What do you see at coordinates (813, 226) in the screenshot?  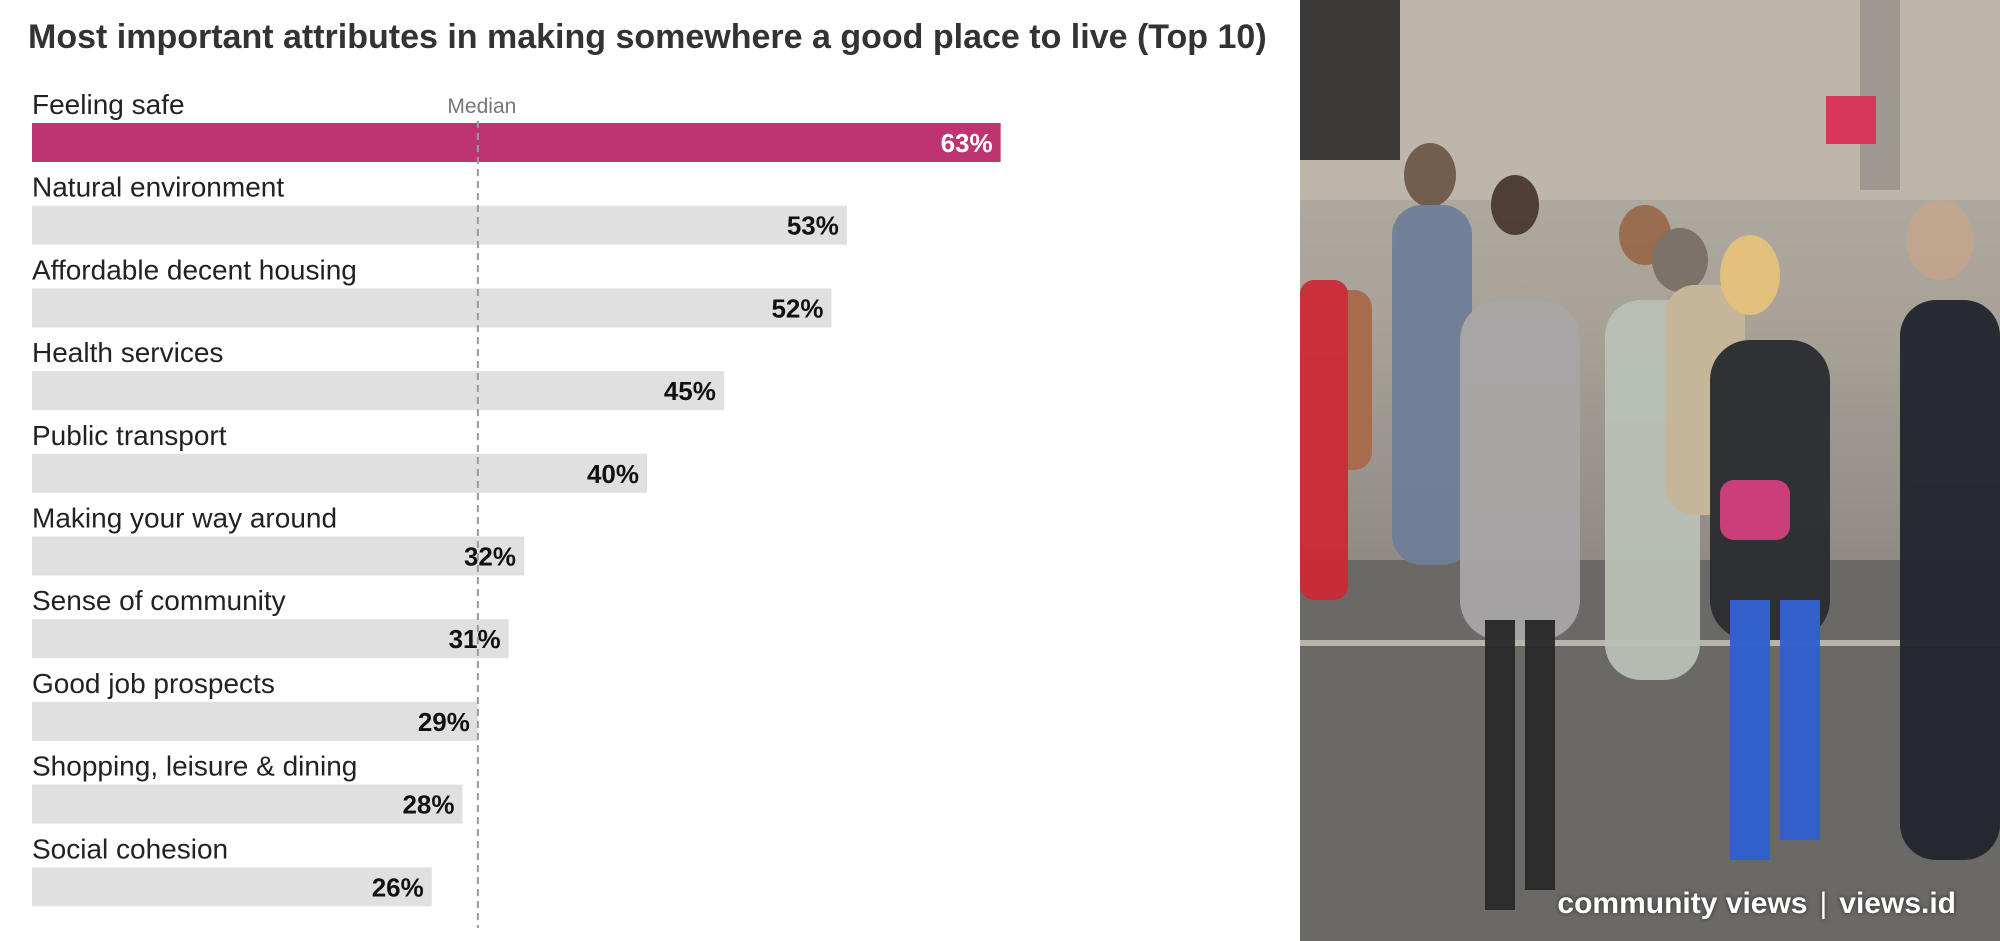 I see `value-label: 53%` at bounding box center [813, 226].